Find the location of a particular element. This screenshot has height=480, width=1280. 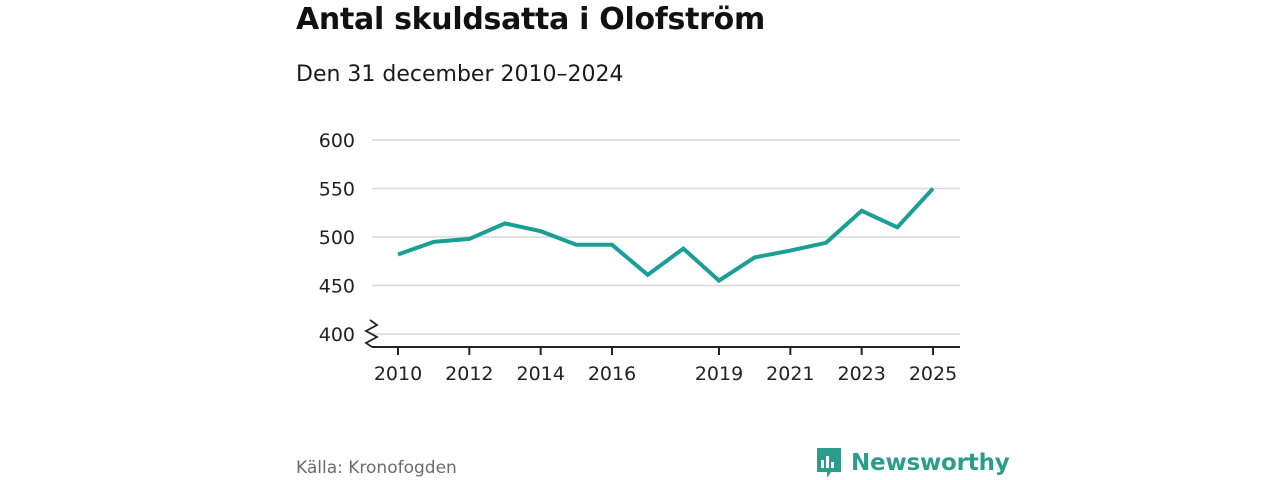

y-tick-label: 550 is located at coordinates (337, 190).